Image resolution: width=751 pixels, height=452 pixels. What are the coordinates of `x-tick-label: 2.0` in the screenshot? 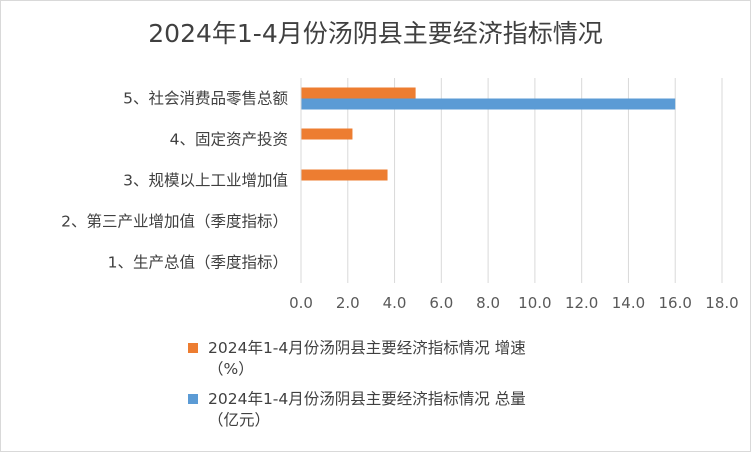 It's located at (348, 303).